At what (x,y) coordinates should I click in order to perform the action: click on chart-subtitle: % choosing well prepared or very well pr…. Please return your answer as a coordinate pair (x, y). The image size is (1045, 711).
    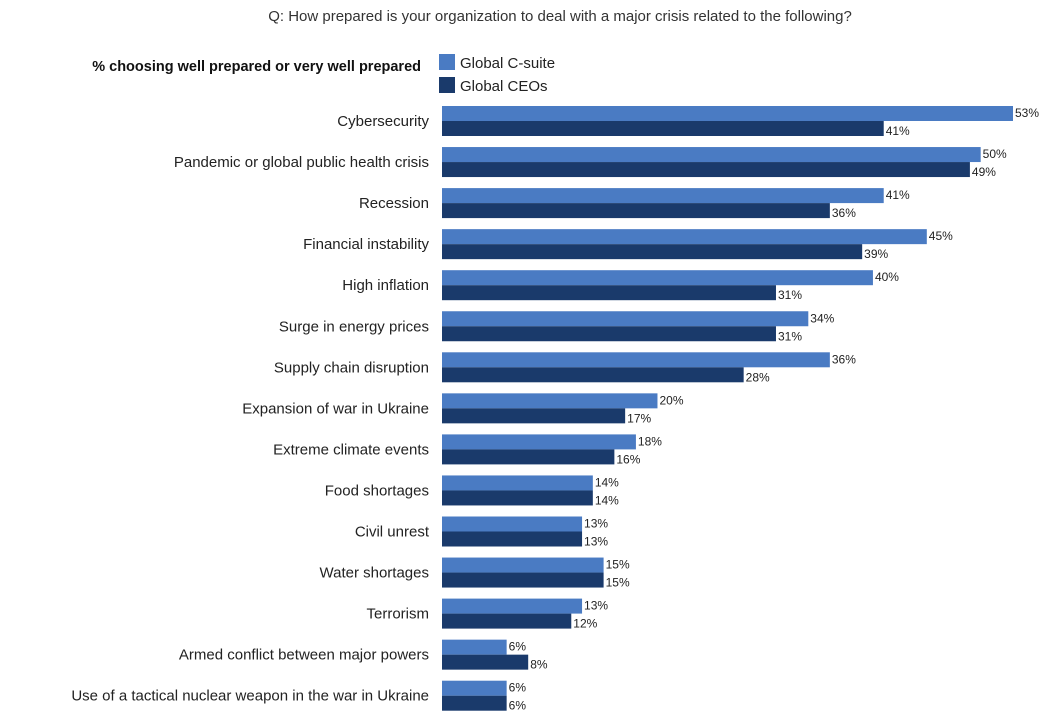
    Looking at the image, I should click on (256, 67).